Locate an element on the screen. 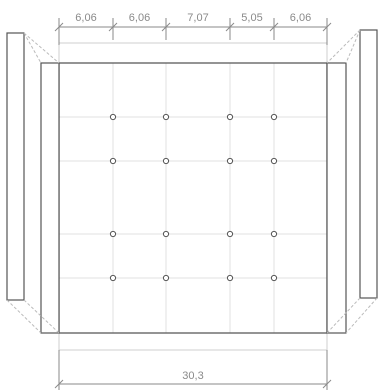 The height and width of the screenshot is (392, 378). bottom-dimension-line is located at coordinates (193, 370).